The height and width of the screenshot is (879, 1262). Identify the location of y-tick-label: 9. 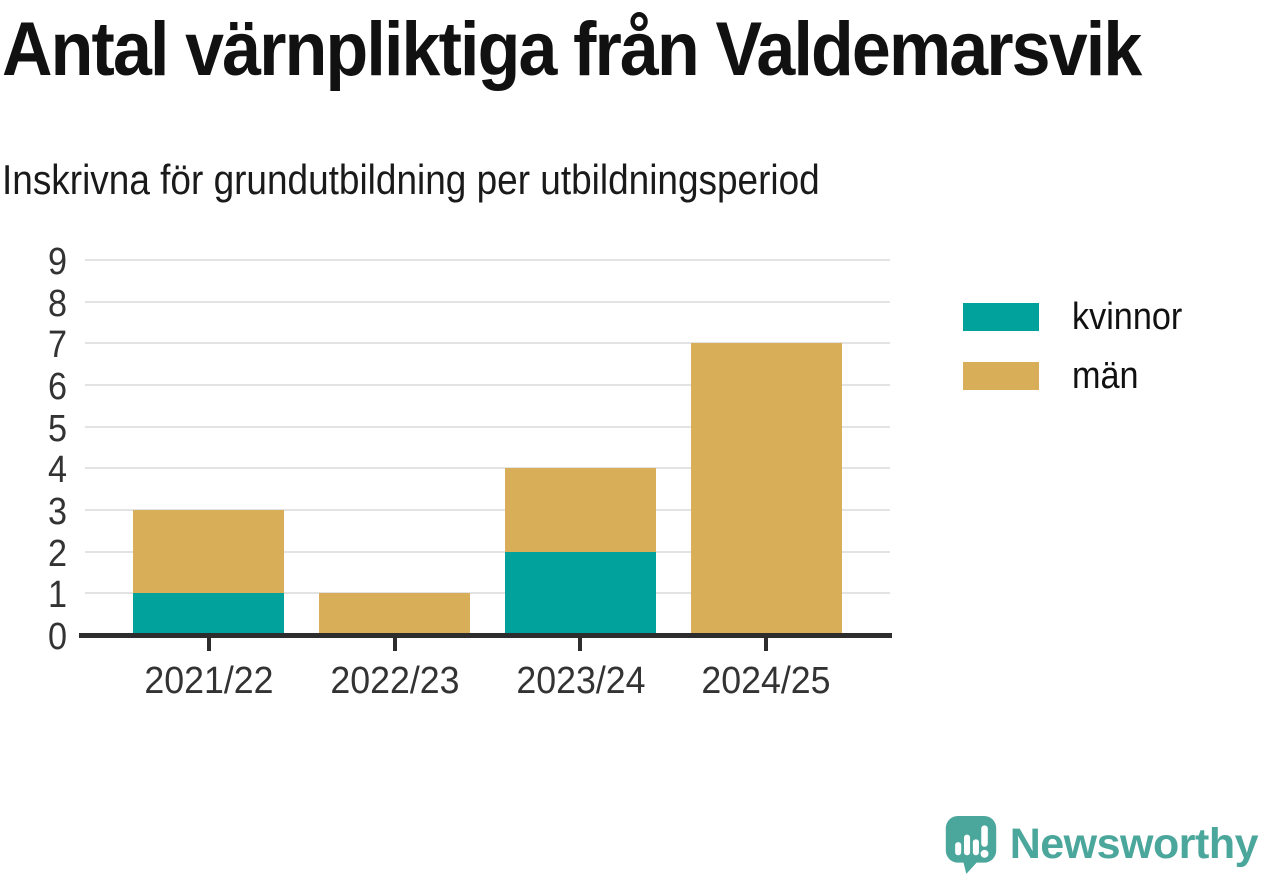
(57, 262).